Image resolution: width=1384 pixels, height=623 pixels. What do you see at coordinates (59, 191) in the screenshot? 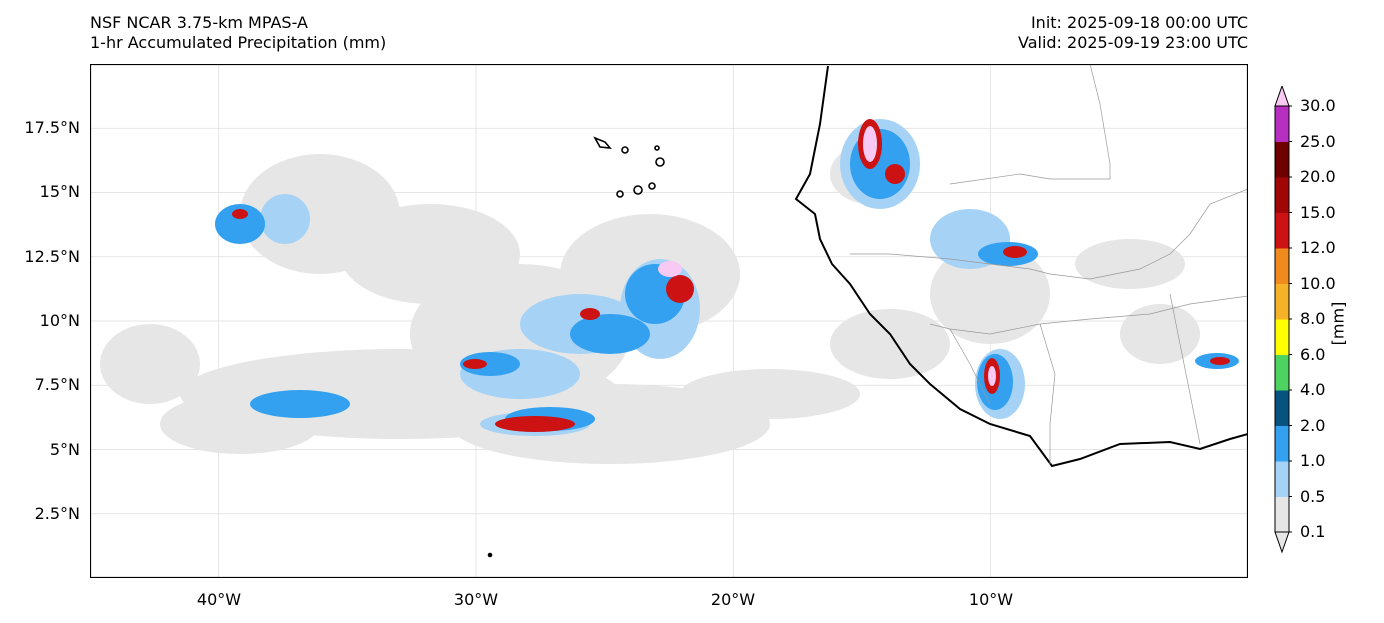
I see `lat-tick-label: 15°N` at bounding box center [59, 191].